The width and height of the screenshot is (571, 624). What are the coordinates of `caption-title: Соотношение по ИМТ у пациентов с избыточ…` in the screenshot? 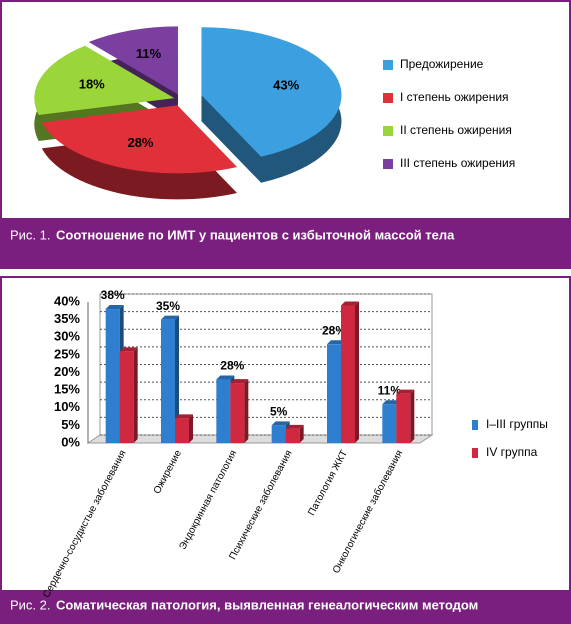 It's located at (255, 234).